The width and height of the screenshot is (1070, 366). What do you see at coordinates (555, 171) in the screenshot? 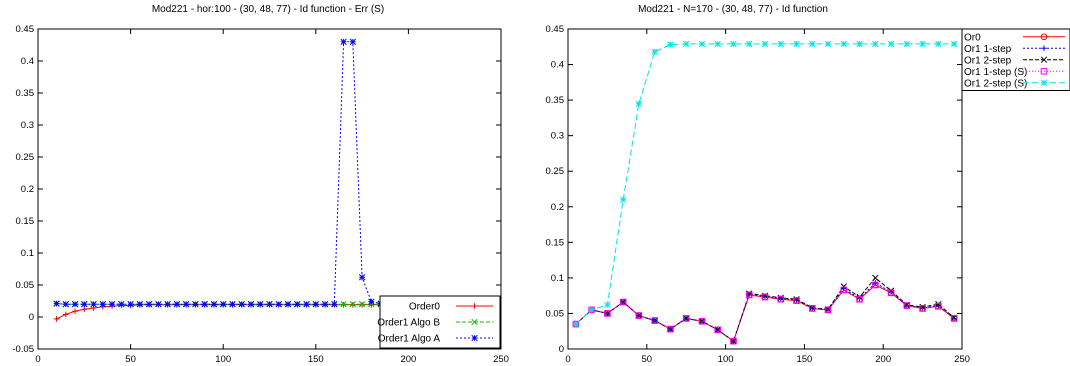
I see `chart-right-ytick-label: 0.25` at bounding box center [555, 171].